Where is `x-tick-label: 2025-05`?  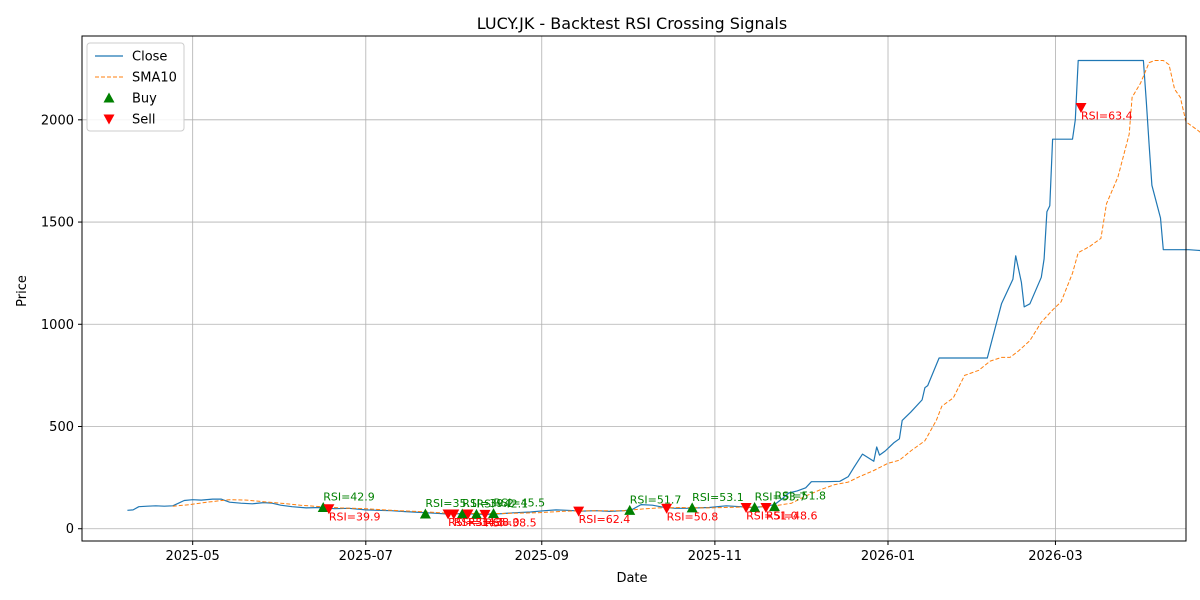 x-tick-label: 2025-05 is located at coordinates (193, 556).